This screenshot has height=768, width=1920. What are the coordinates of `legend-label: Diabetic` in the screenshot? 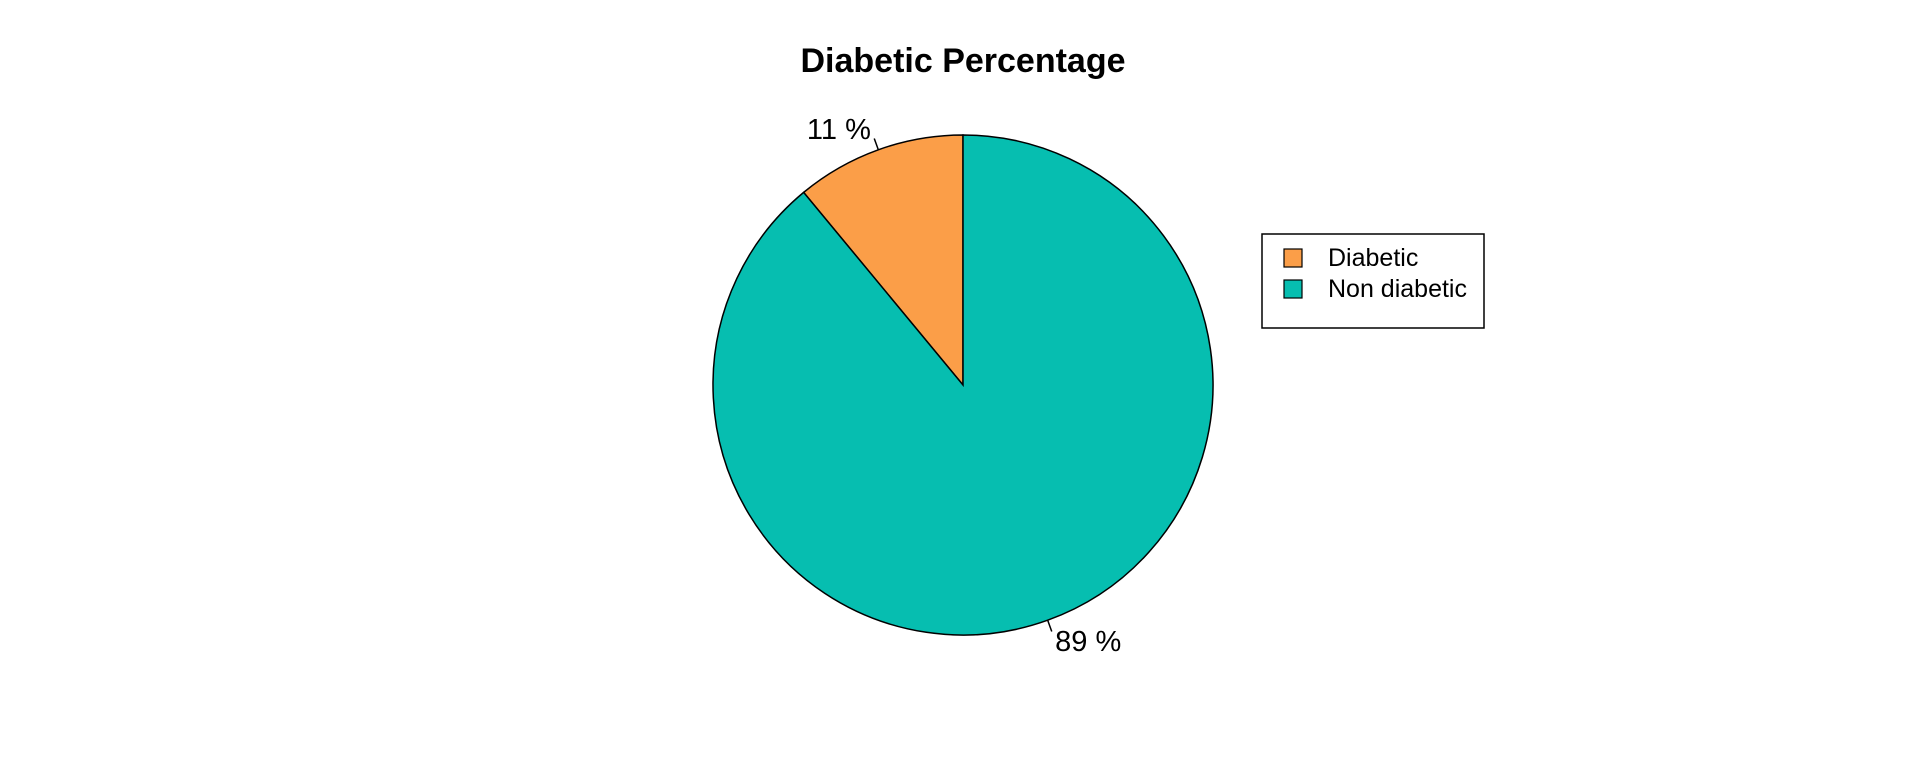 It's located at (1373, 258).